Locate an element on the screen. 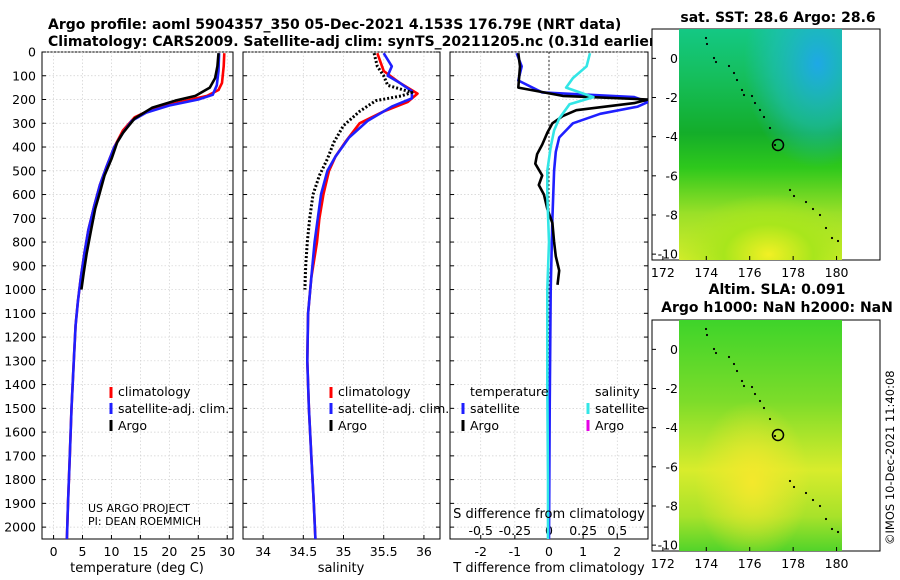 The image size is (900, 580). x-tick-label: 5 is located at coordinates (83, 551).